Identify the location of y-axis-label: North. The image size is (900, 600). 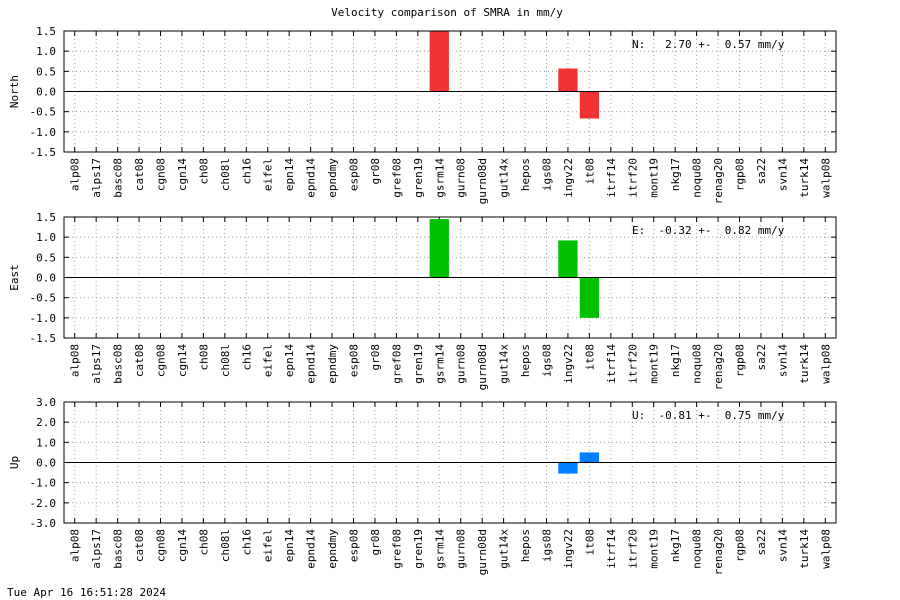
(14, 91).